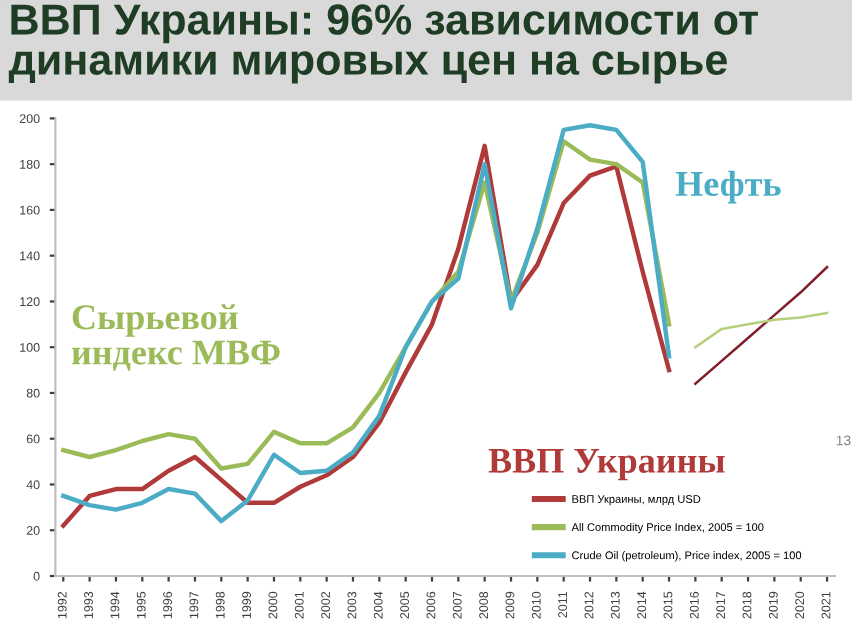  What do you see at coordinates (175, 337) in the screenshot?
I see `annotation: Сырьевой индекс МВФ` at bounding box center [175, 337].